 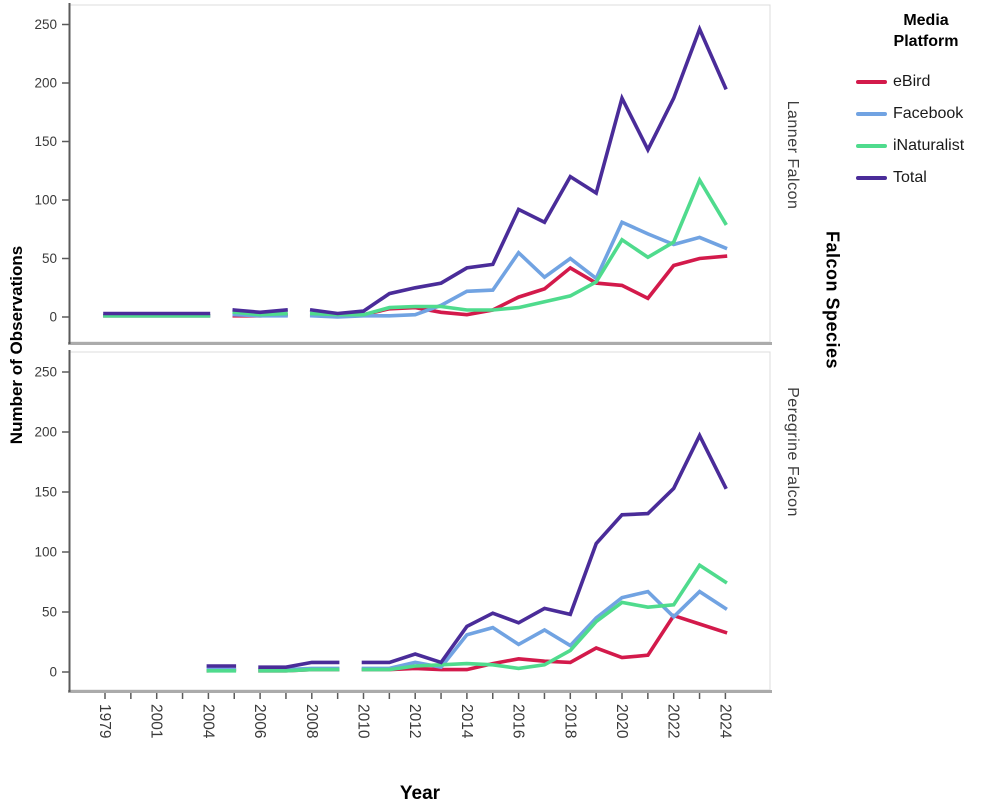 I want to click on line-peregrine-falcon-facebook, so click(x=544, y=630).